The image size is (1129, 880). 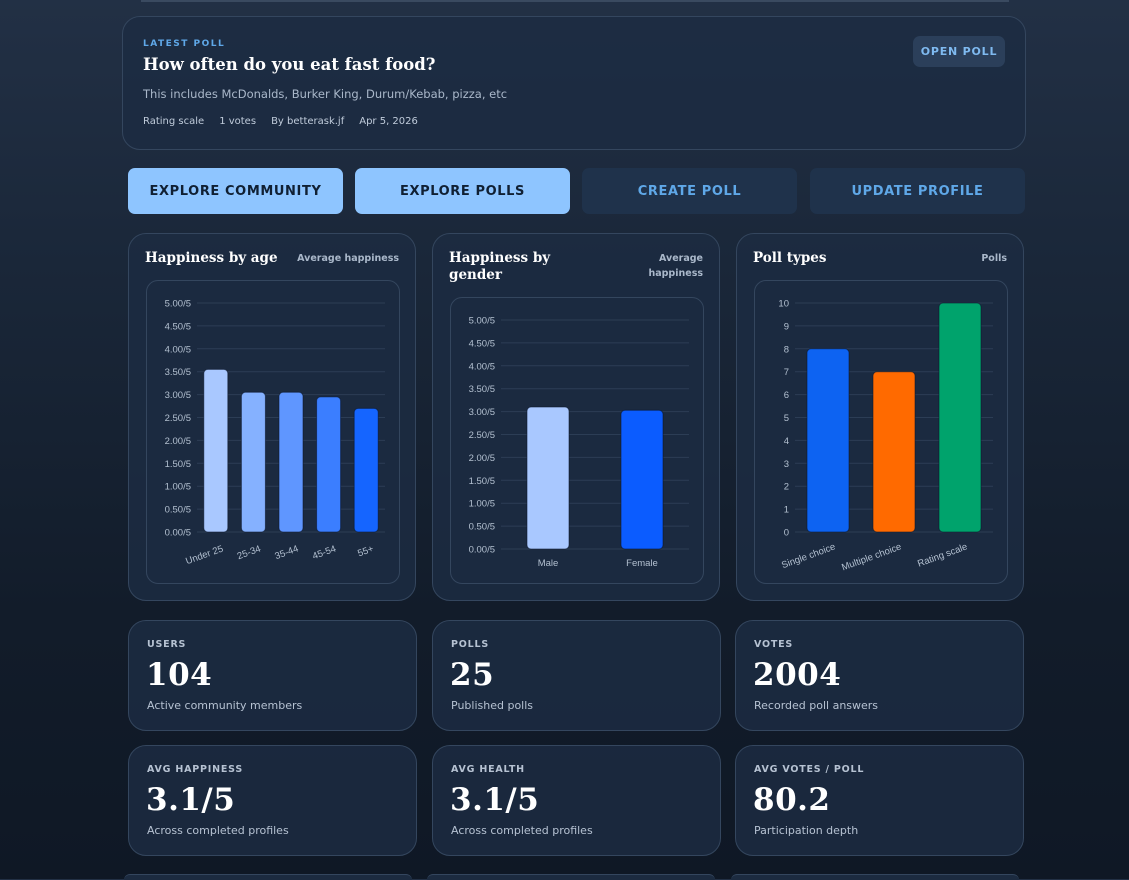 What do you see at coordinates (235, 191) in the screenshot?
I see `explore-community-button: EXPLORE COMMUNITY` at bounding box center [235, 191].